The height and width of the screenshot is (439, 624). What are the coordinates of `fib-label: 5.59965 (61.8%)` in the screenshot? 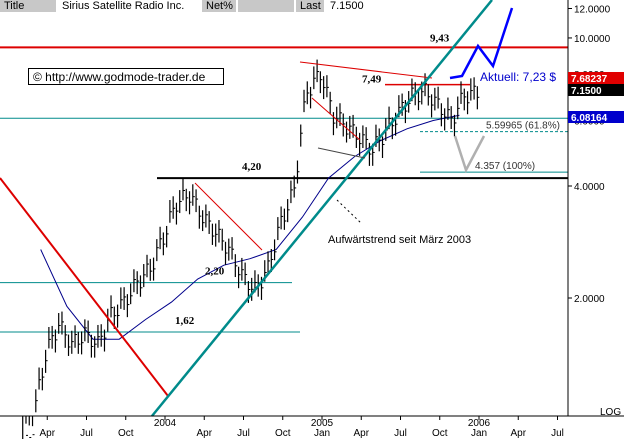 It's located at (523, 126).